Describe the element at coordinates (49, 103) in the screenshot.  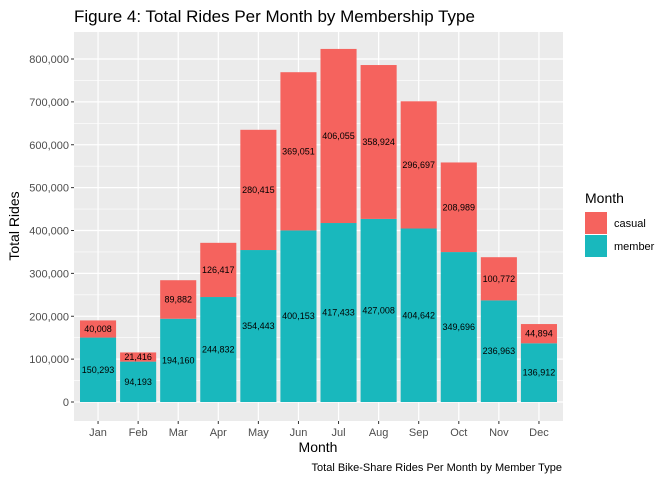
I see `y-tick-label: 700,000` at that location.